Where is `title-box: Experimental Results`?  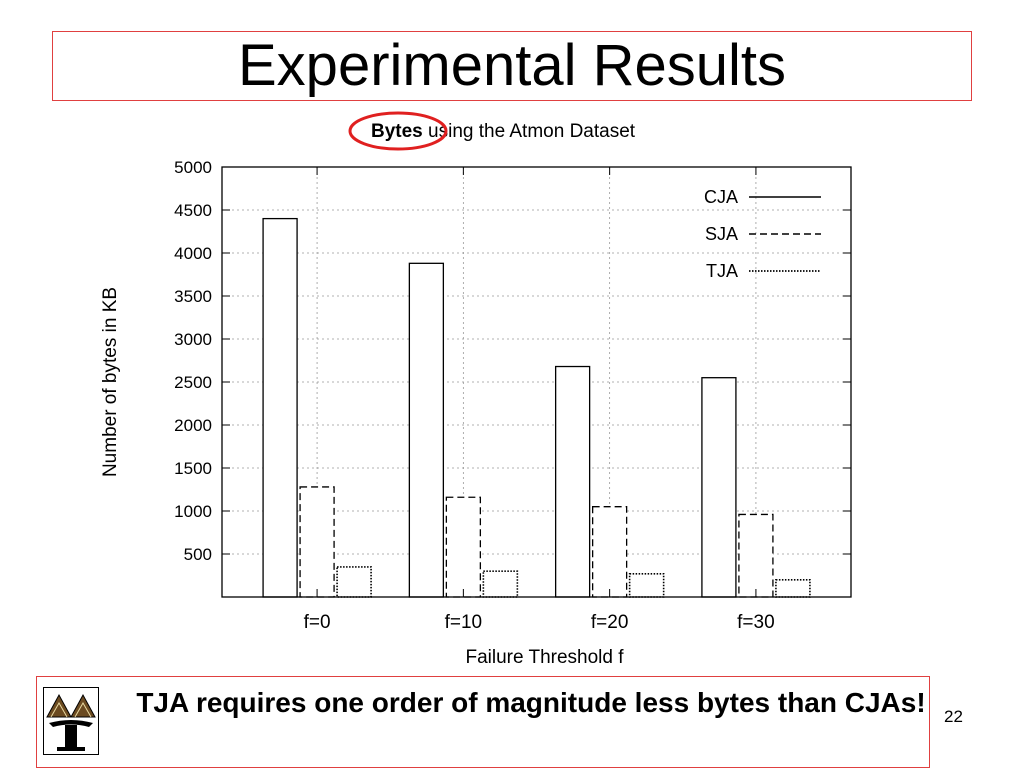
title-box: Experimental Results is located at coordinates (512, 66).